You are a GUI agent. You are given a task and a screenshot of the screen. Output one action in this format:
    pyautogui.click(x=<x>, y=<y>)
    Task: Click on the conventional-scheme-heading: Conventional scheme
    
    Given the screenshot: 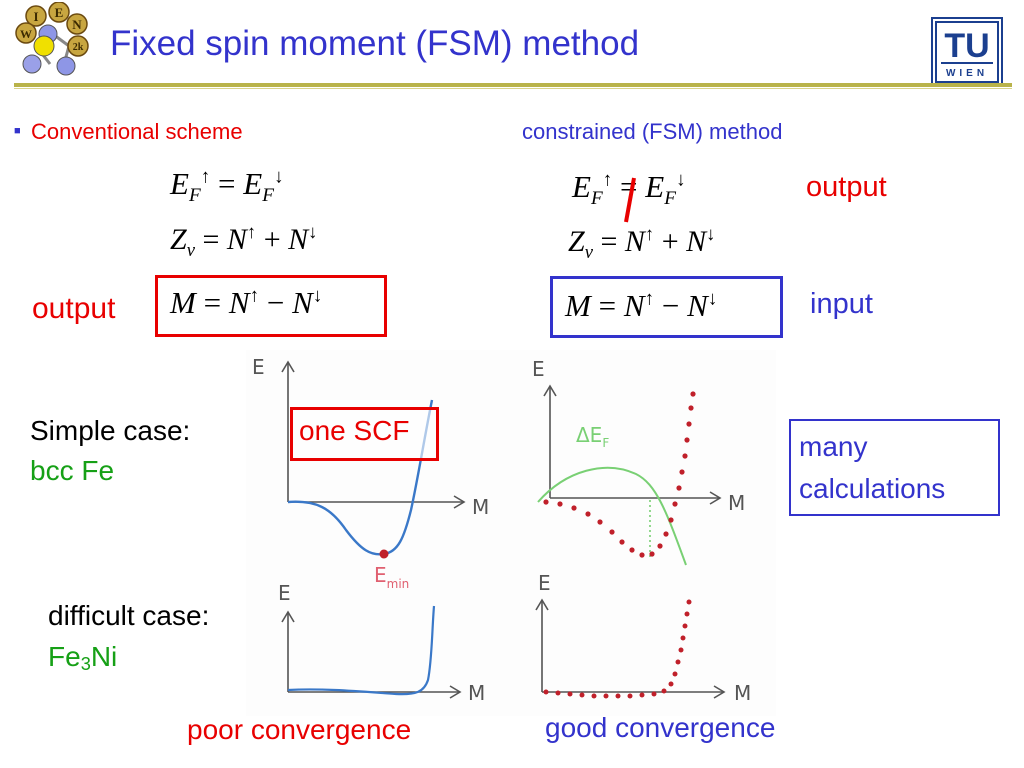 What is the action you would take?
    pyautogui.click(x=137, y=131)
    